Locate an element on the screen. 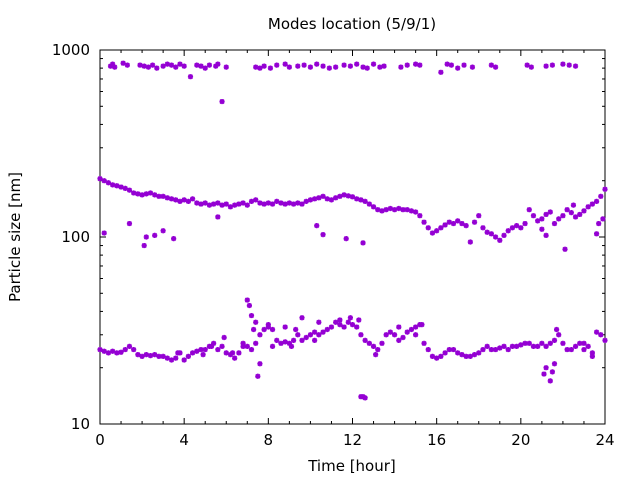  y-axis-label: Particle size [nm] is located at coordinates (15, 237).